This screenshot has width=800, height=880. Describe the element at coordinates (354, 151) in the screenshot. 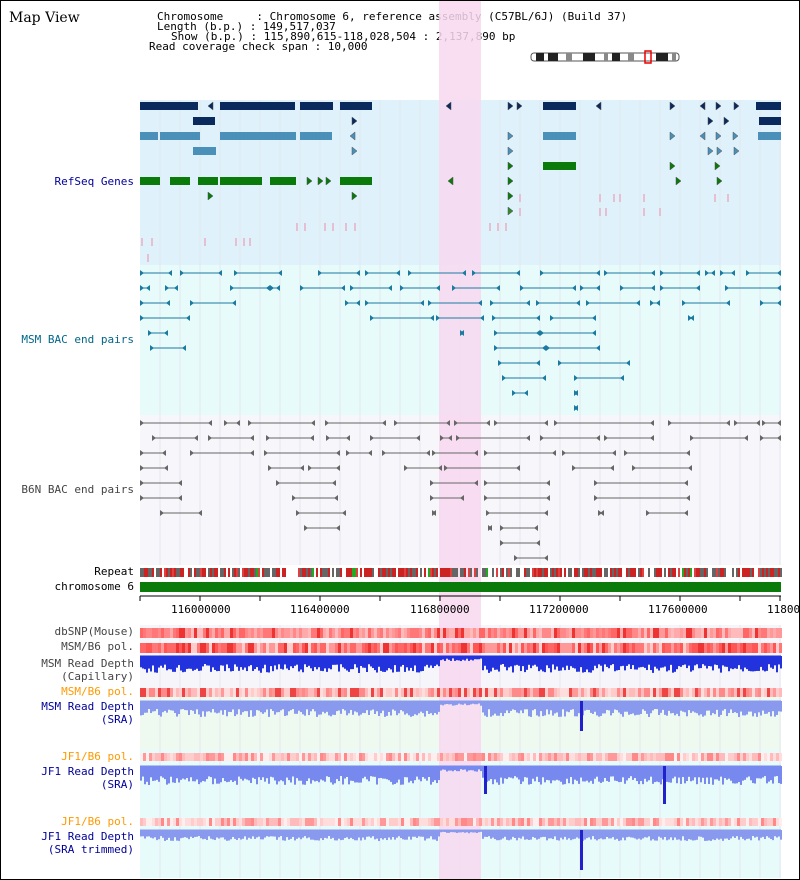

I see `gene-strand-arrow` at that location.